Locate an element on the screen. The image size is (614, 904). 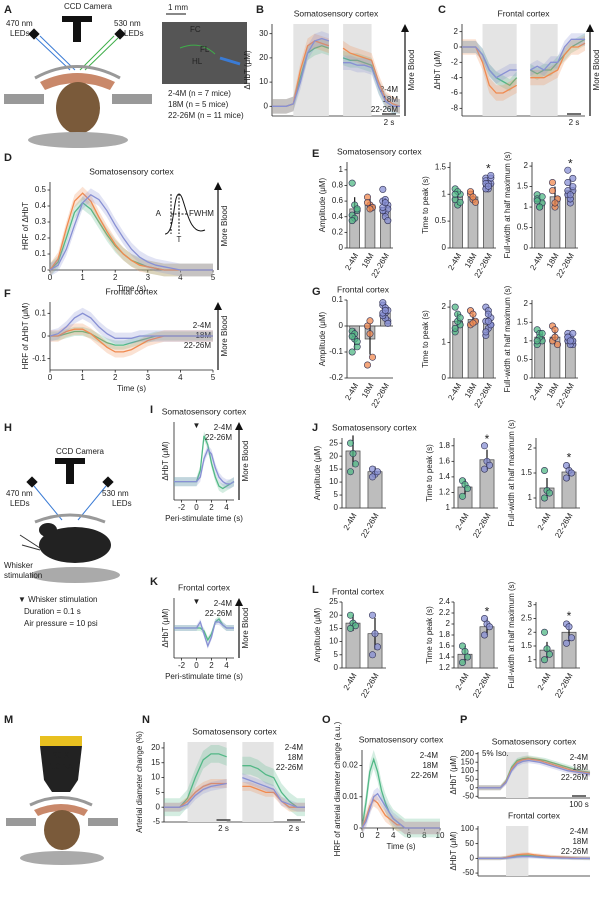
y-tick-label: 1.6 is located at coordinates (445, 645).